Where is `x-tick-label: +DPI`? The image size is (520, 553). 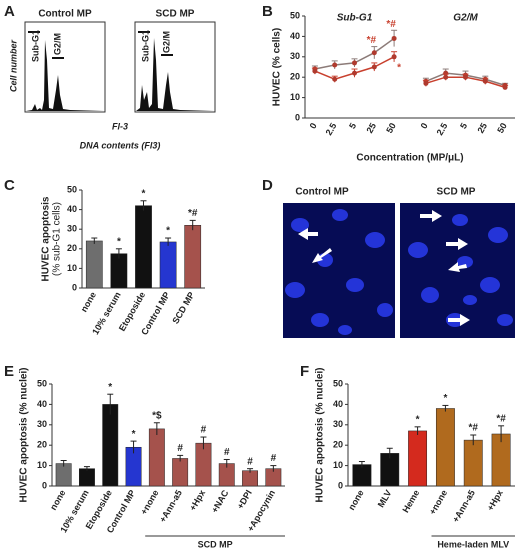
x-tick-label: +DPI is located at coordinates (244, 499).